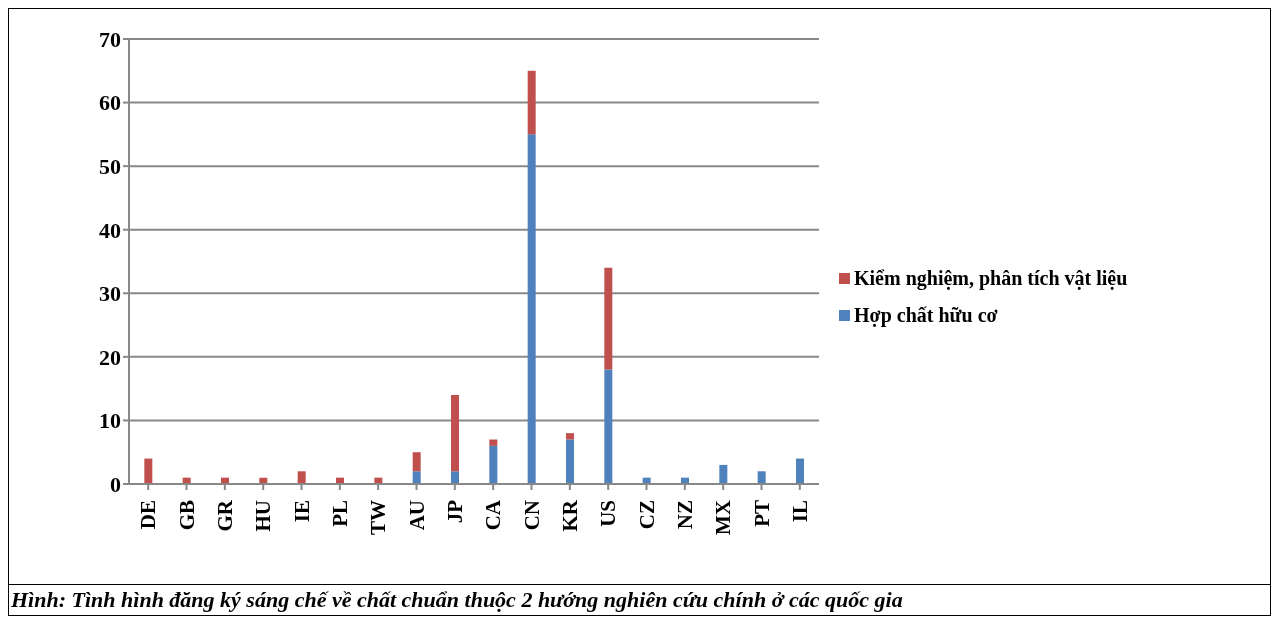  I want to click on x-tick-label: CN, so click(531, 515).